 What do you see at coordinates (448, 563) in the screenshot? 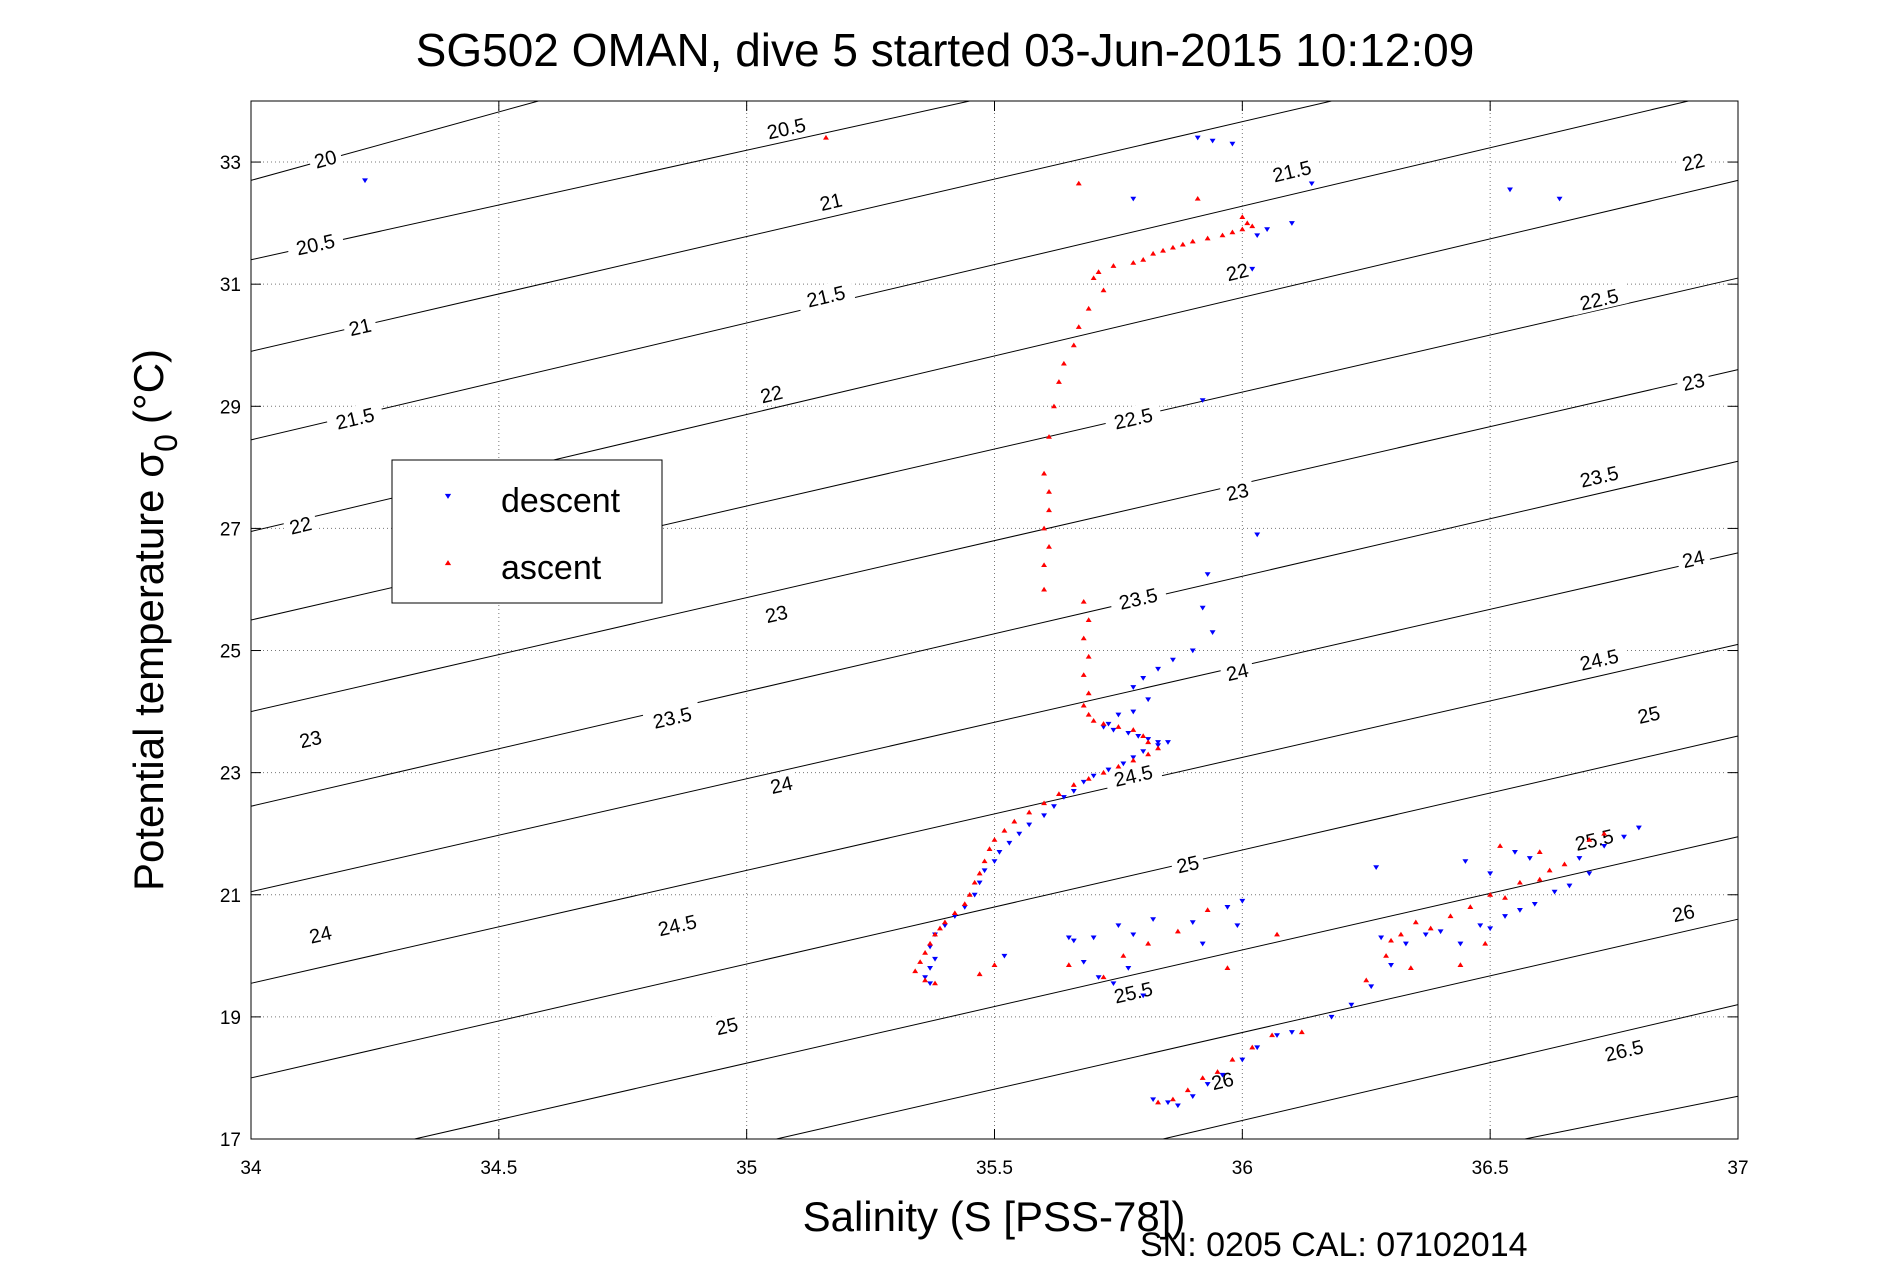
I see `legend-marker-ascent` at bounding box center [448, 563].